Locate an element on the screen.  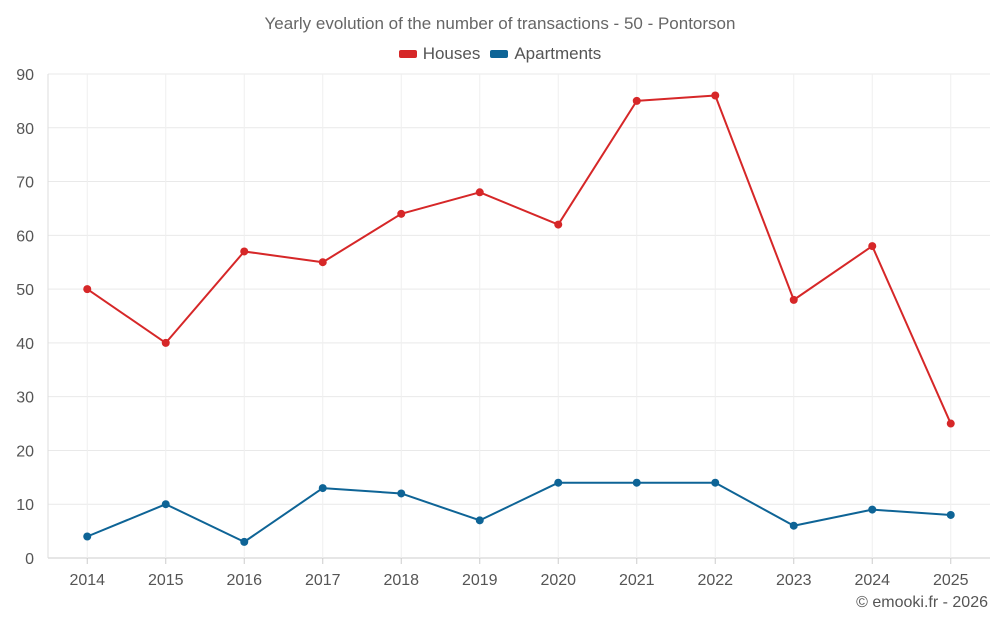
legend-label-houses: Houses is located at coordinates (451, 53).